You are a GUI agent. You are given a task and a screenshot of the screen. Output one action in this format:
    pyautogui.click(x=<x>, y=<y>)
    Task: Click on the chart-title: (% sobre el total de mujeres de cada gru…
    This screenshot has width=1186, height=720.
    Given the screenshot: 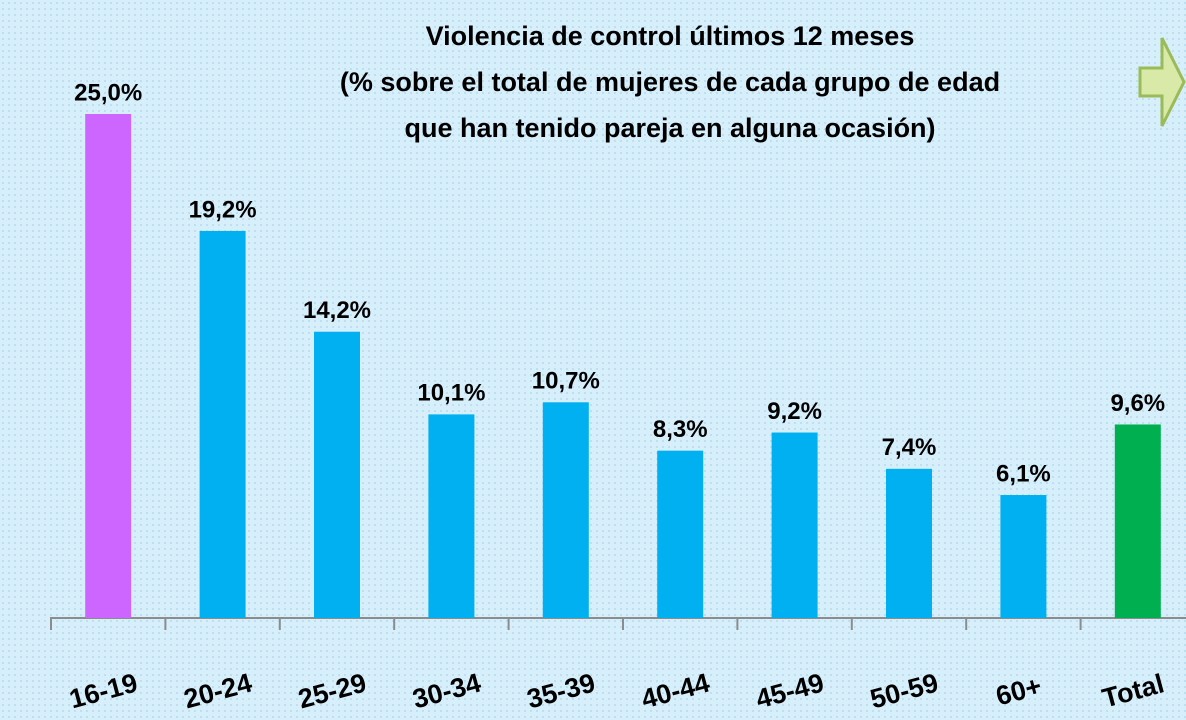 What is the action you would take?
    pyautogui.click(x=670, y=82)
    